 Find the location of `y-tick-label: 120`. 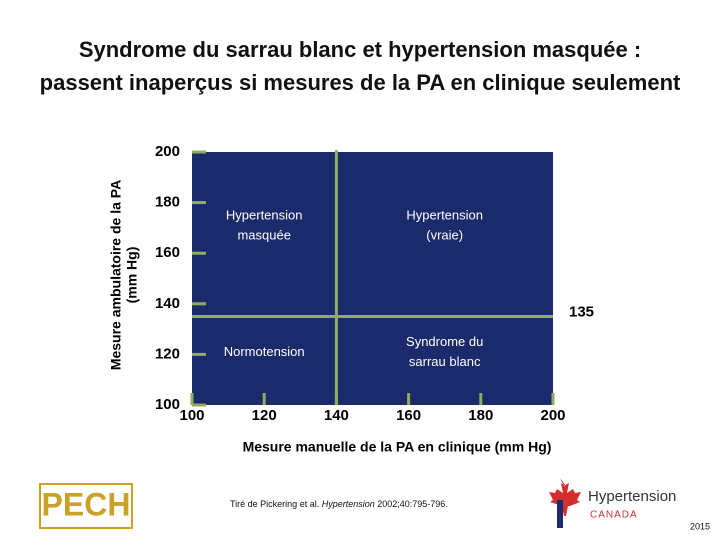

y-tick-label: 120 is located at coordinates (167, 353).